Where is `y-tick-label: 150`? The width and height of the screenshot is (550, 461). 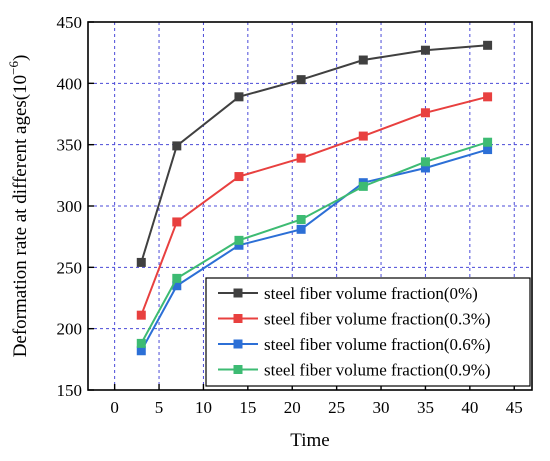 y-tick-label: 150 is located at coordinates (70, 390).